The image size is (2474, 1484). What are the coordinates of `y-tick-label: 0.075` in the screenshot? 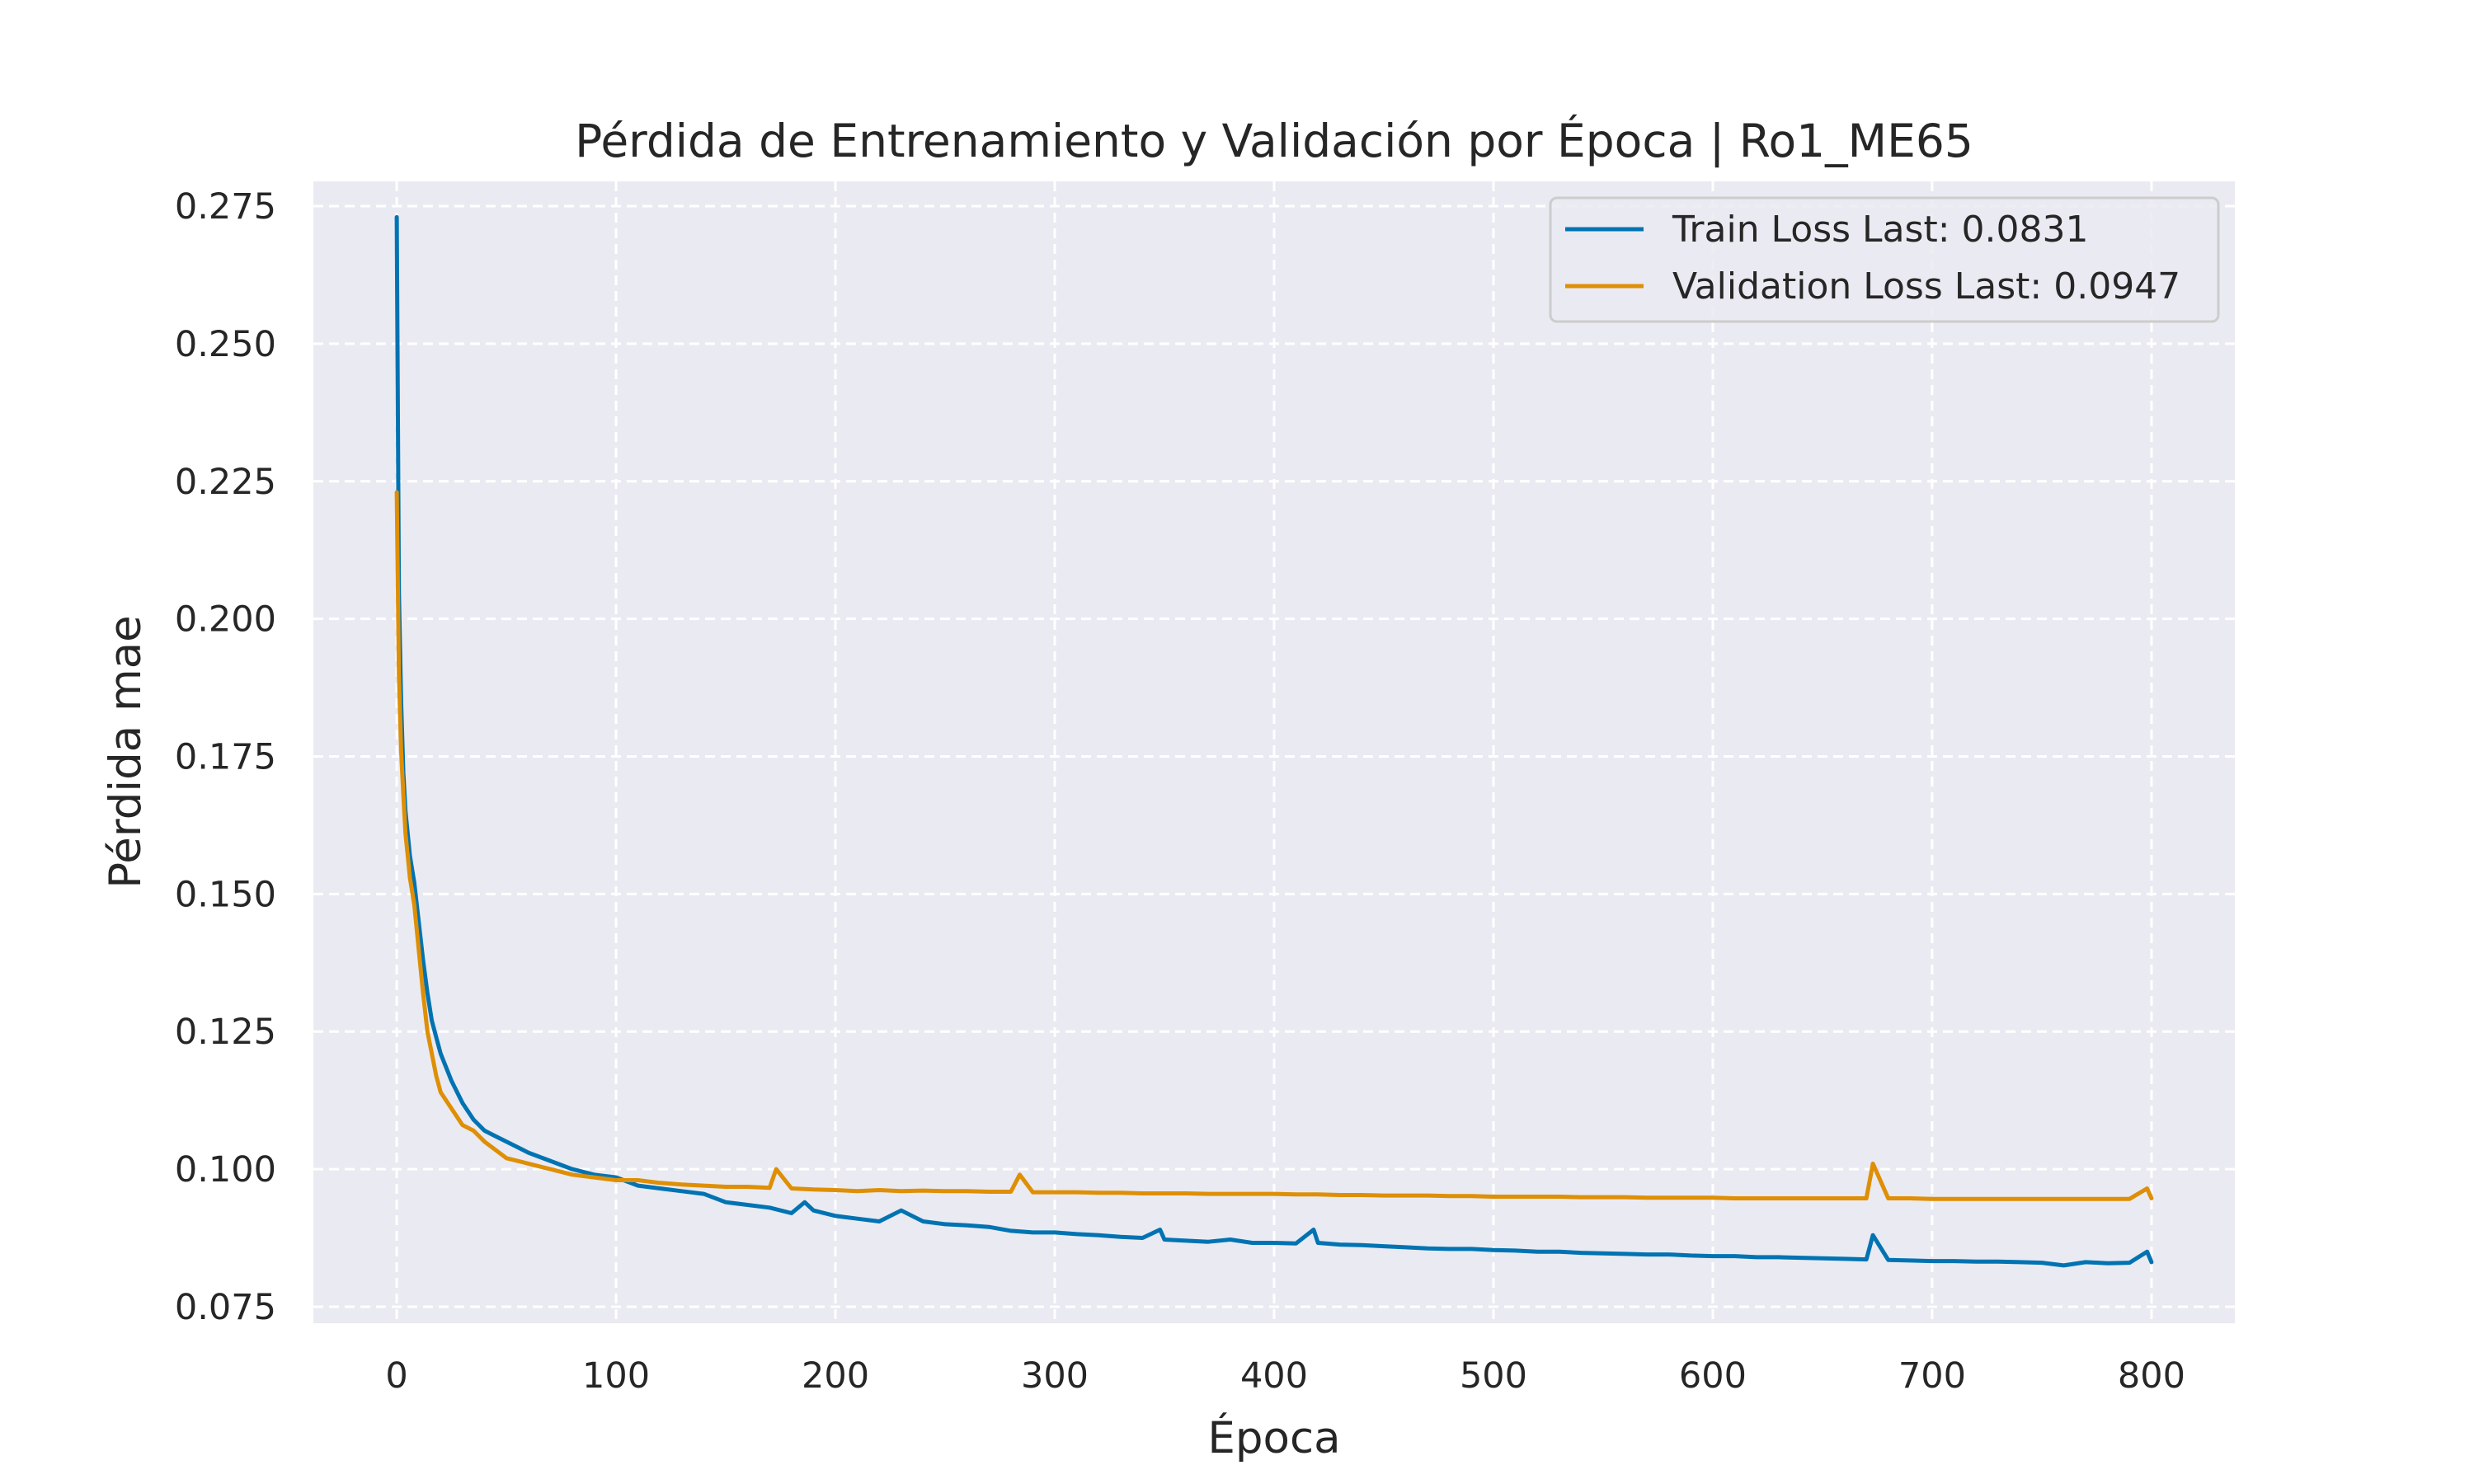 It's located at (225, 1307).